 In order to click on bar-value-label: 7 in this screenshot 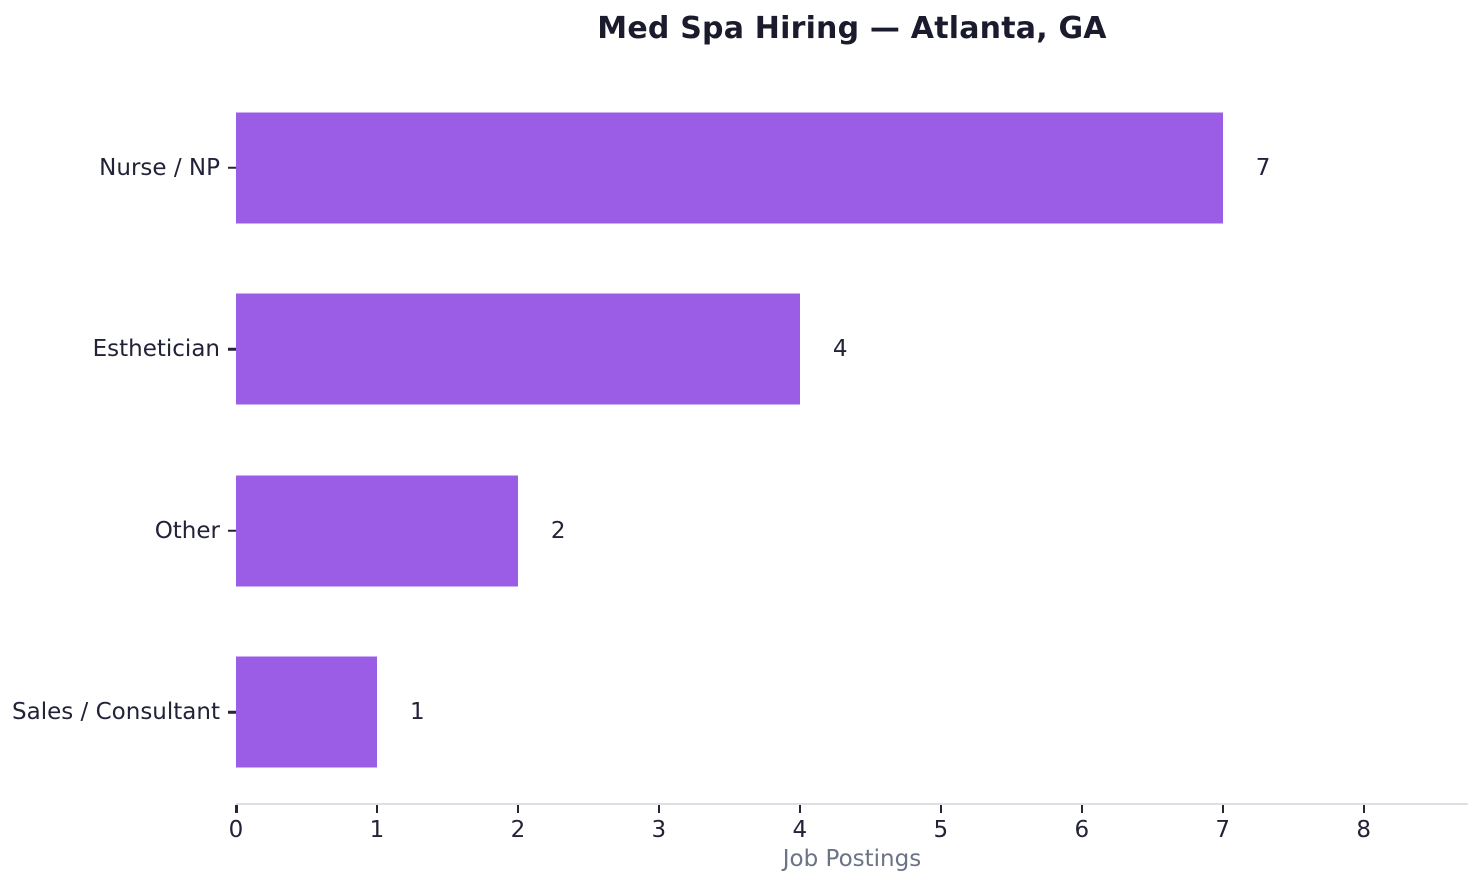, I will do `click(1263, 167)`.